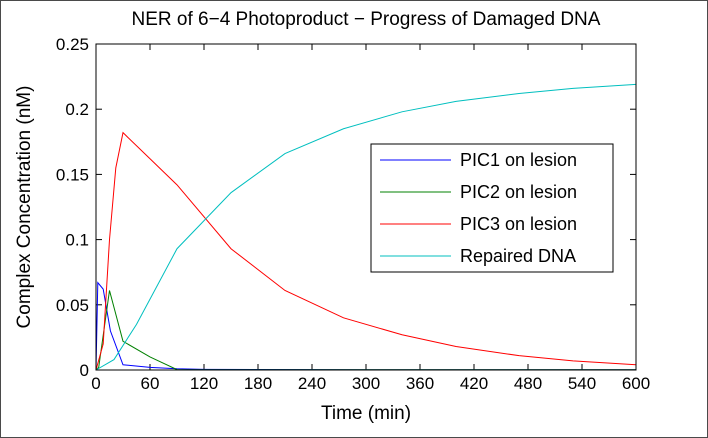 This screenshot has height=438, width=708. Describe the element at coordinates (518, 160) in the screenshot. I see `legend-label-pic1-on-lesion: PIC1 on lesion` at that location.